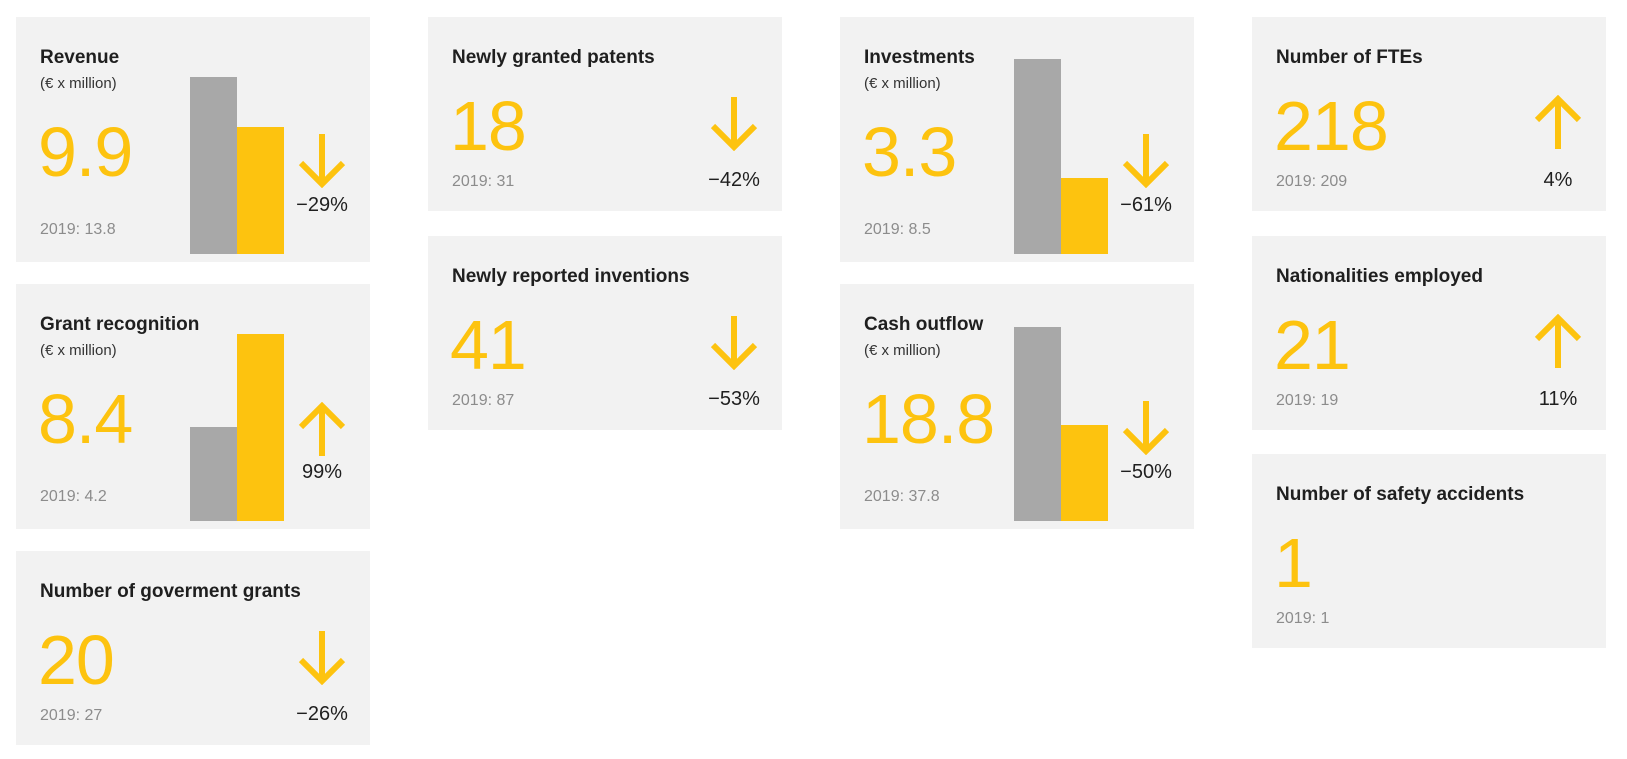 This screenshot has height=759, width=1627. Describe the element at coordinates (924, 324) in the screenshot. I see `card-title: Cash outflow` at that location.